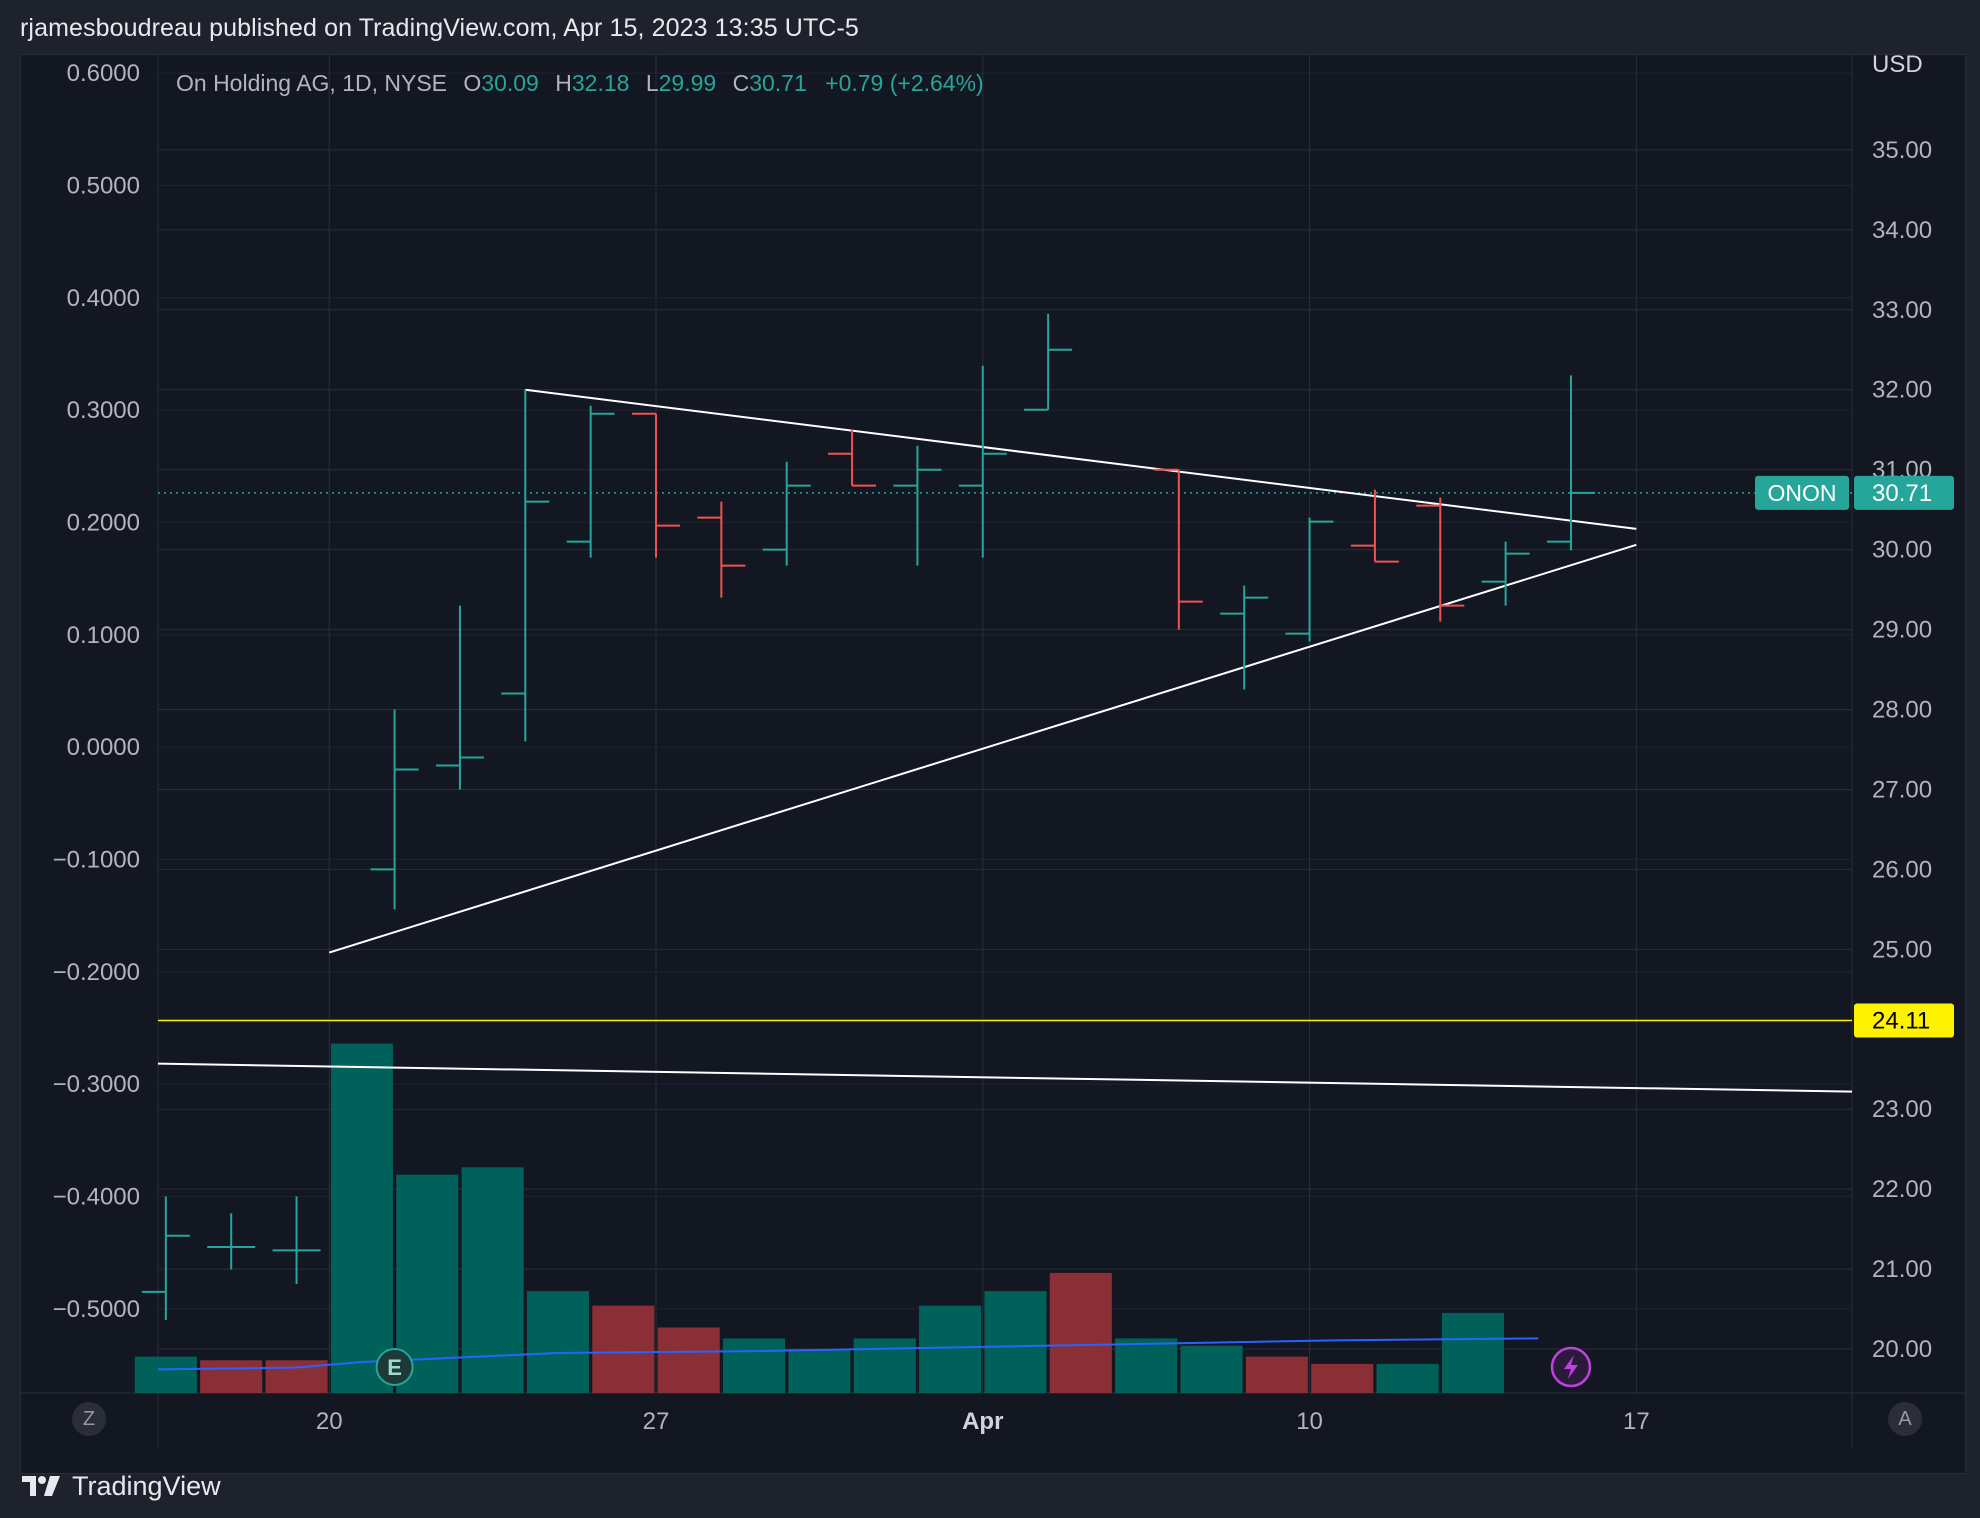 The width and height of the screenshot is (1980, 1518). I want to click on left-axis-tick: 0.4000, so click(103, 298).